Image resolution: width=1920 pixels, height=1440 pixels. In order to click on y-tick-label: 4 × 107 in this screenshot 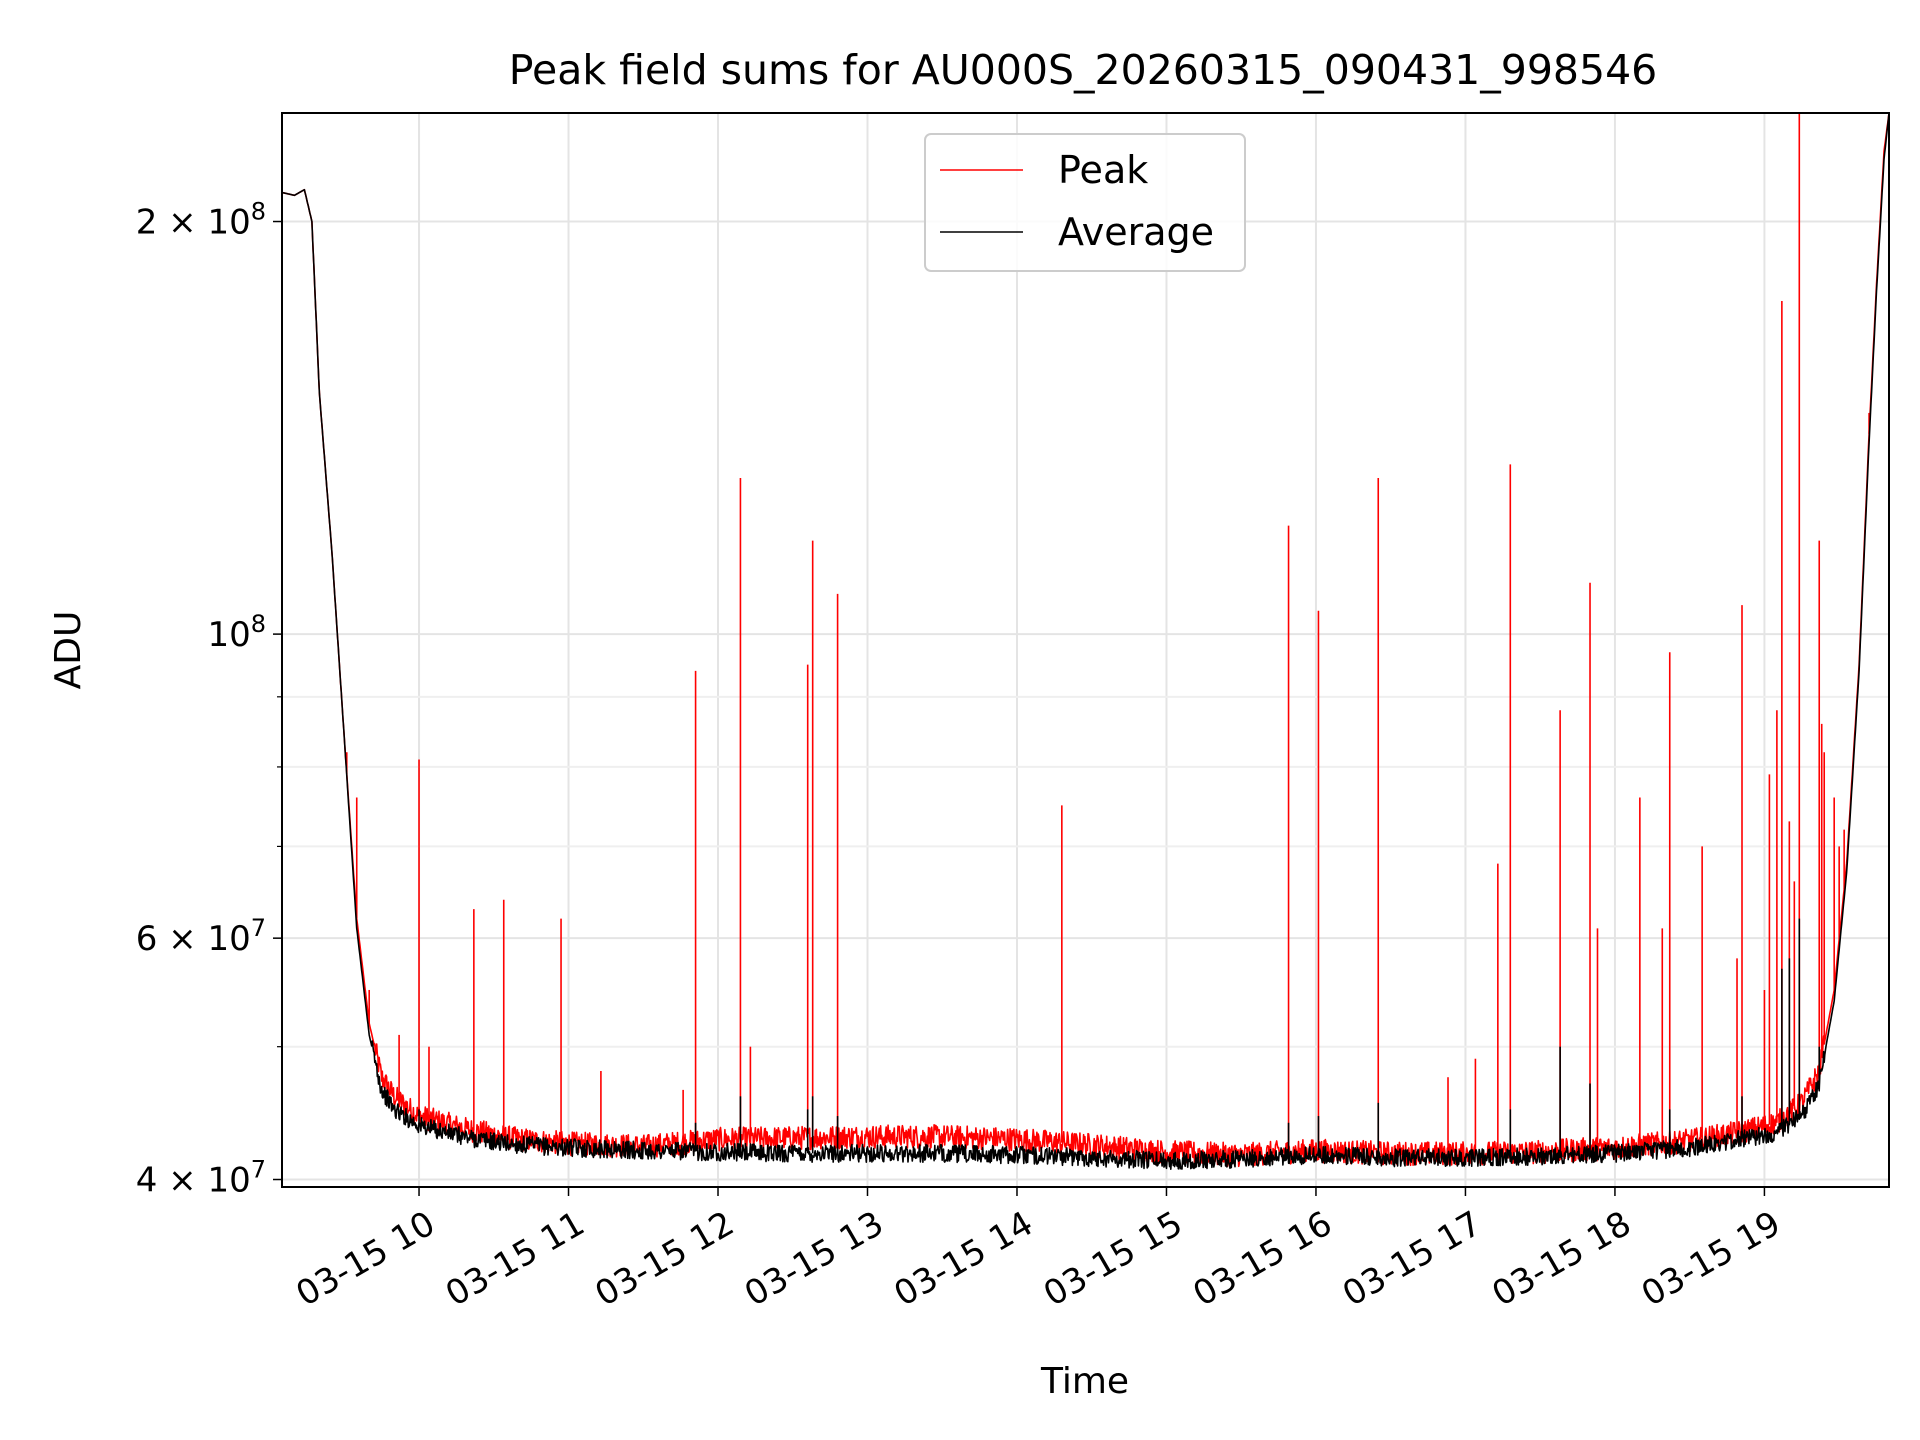, I will do `click(201, 1178)`.